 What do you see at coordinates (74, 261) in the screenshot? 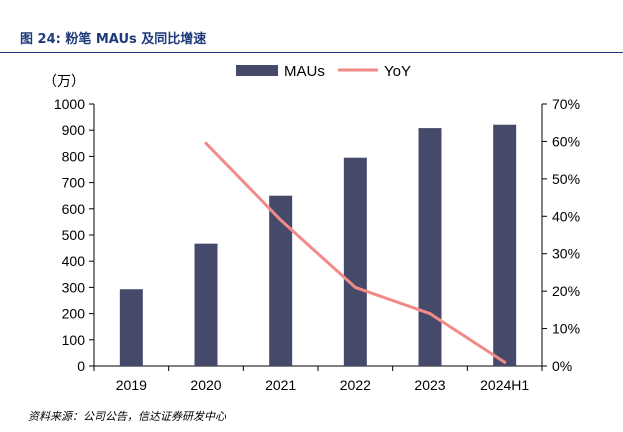
I see `left-tick-label: 400` at bounding box center [74, 261].